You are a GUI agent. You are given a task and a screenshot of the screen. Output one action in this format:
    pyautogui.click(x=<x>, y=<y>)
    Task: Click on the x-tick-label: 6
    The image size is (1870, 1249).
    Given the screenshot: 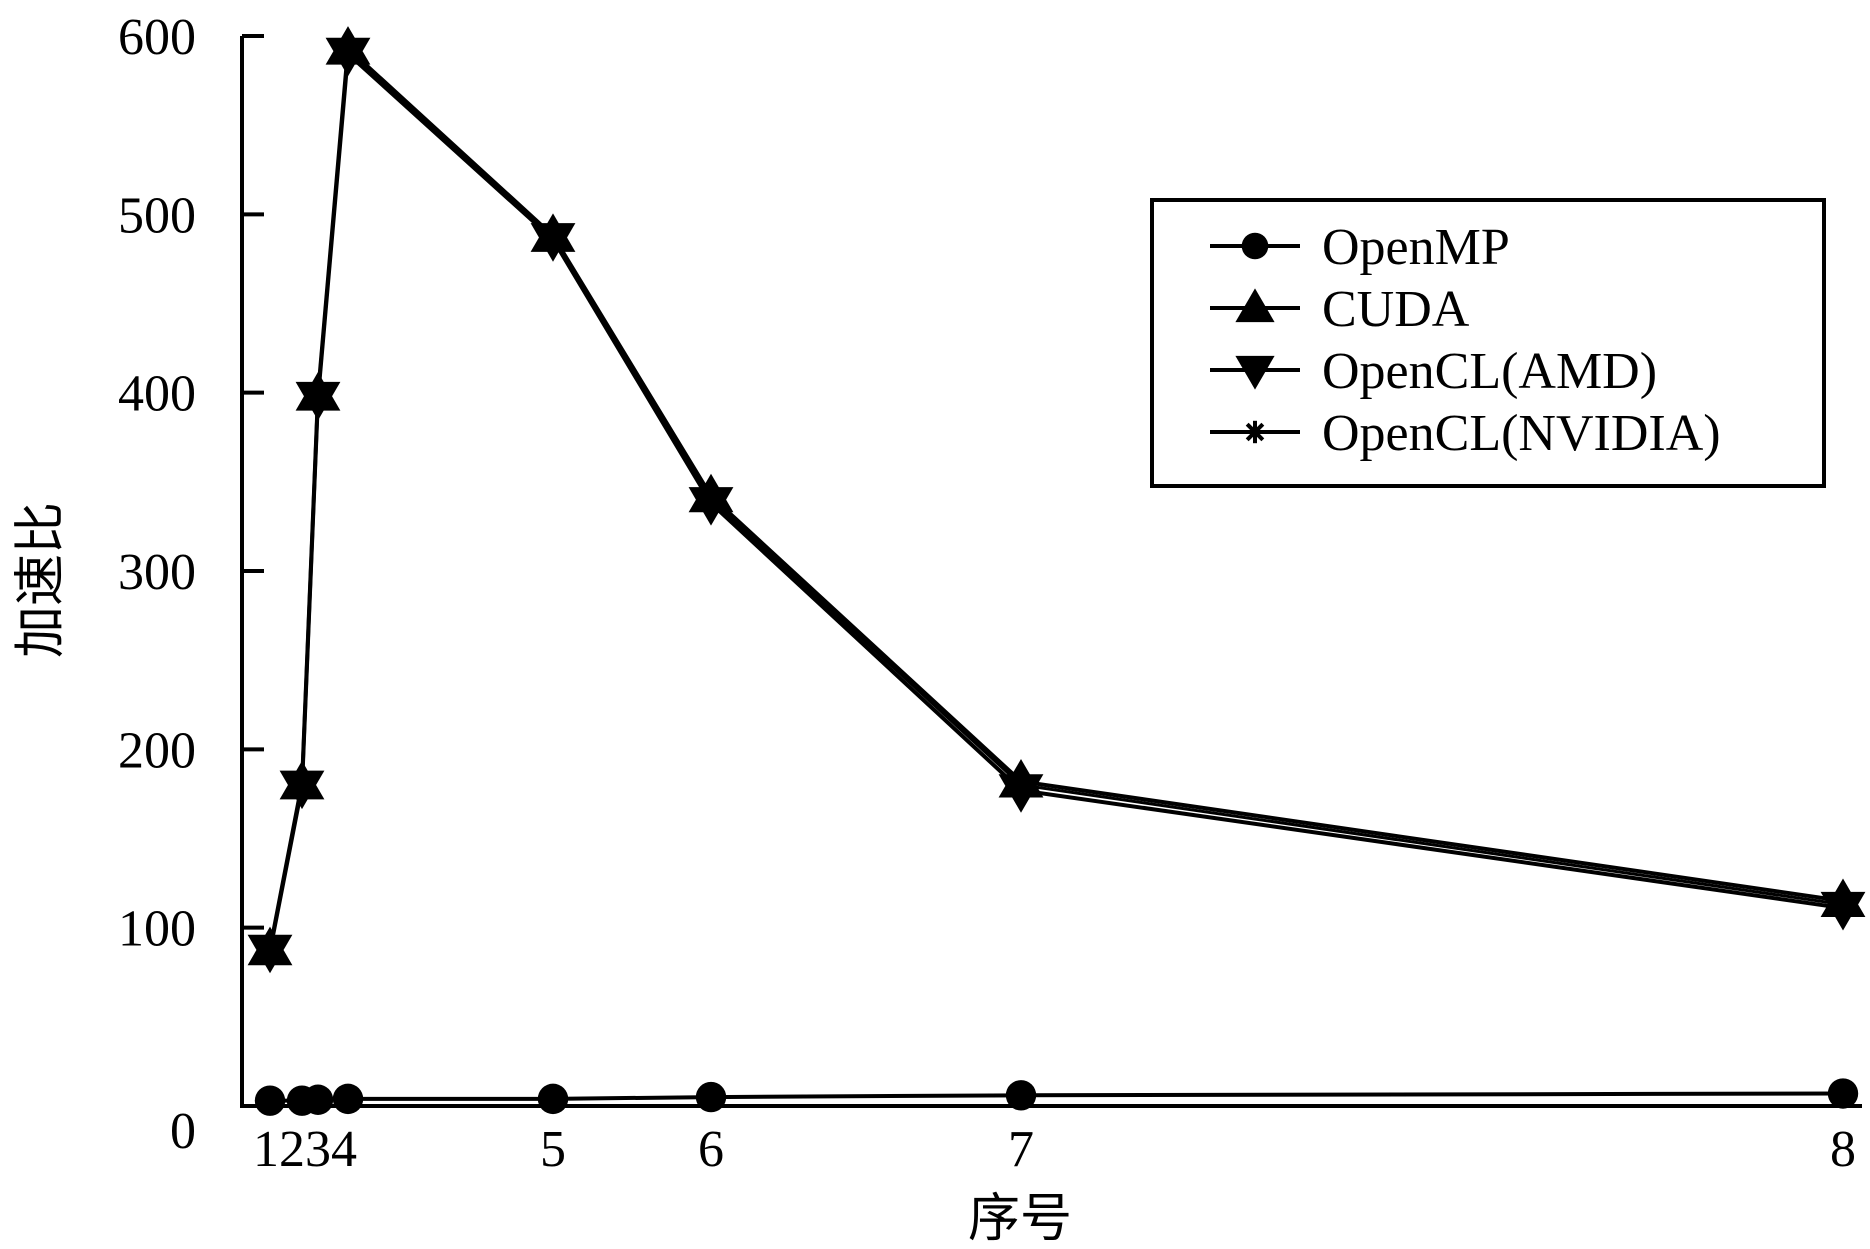 What is the action you would take?
    pyautogui.click(x=711, y=1149)
    